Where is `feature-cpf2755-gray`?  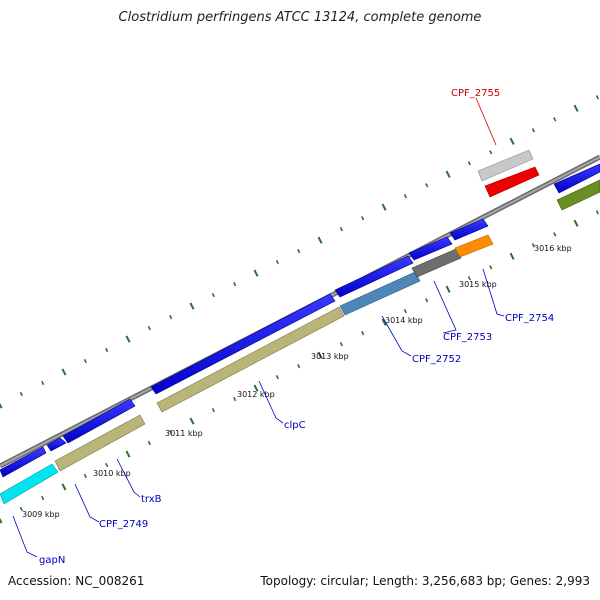 feature-cpf2755-gray is located at coordinates (505, 165).